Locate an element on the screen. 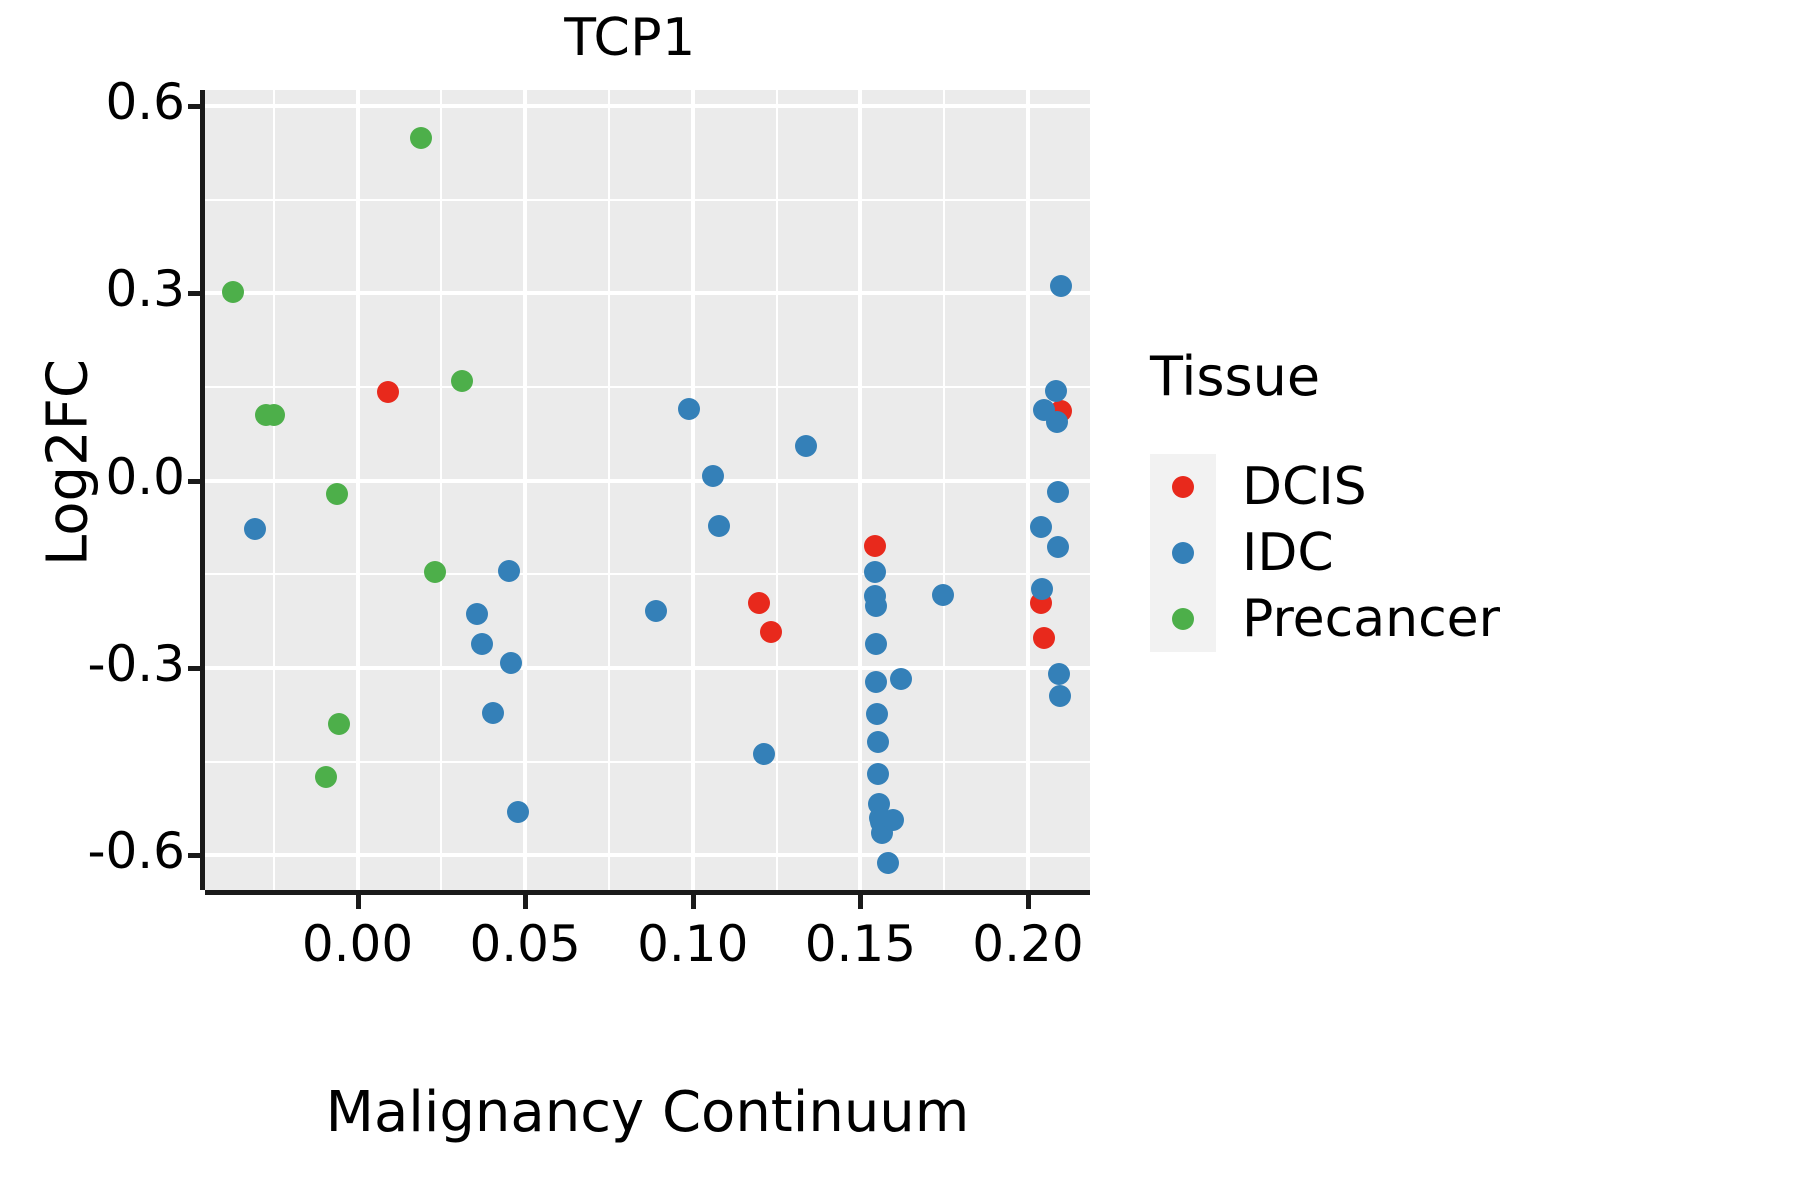 The image size is (1800, 1200). y-axis-tick-label: 0.0 is located at coordinates (145, 476).